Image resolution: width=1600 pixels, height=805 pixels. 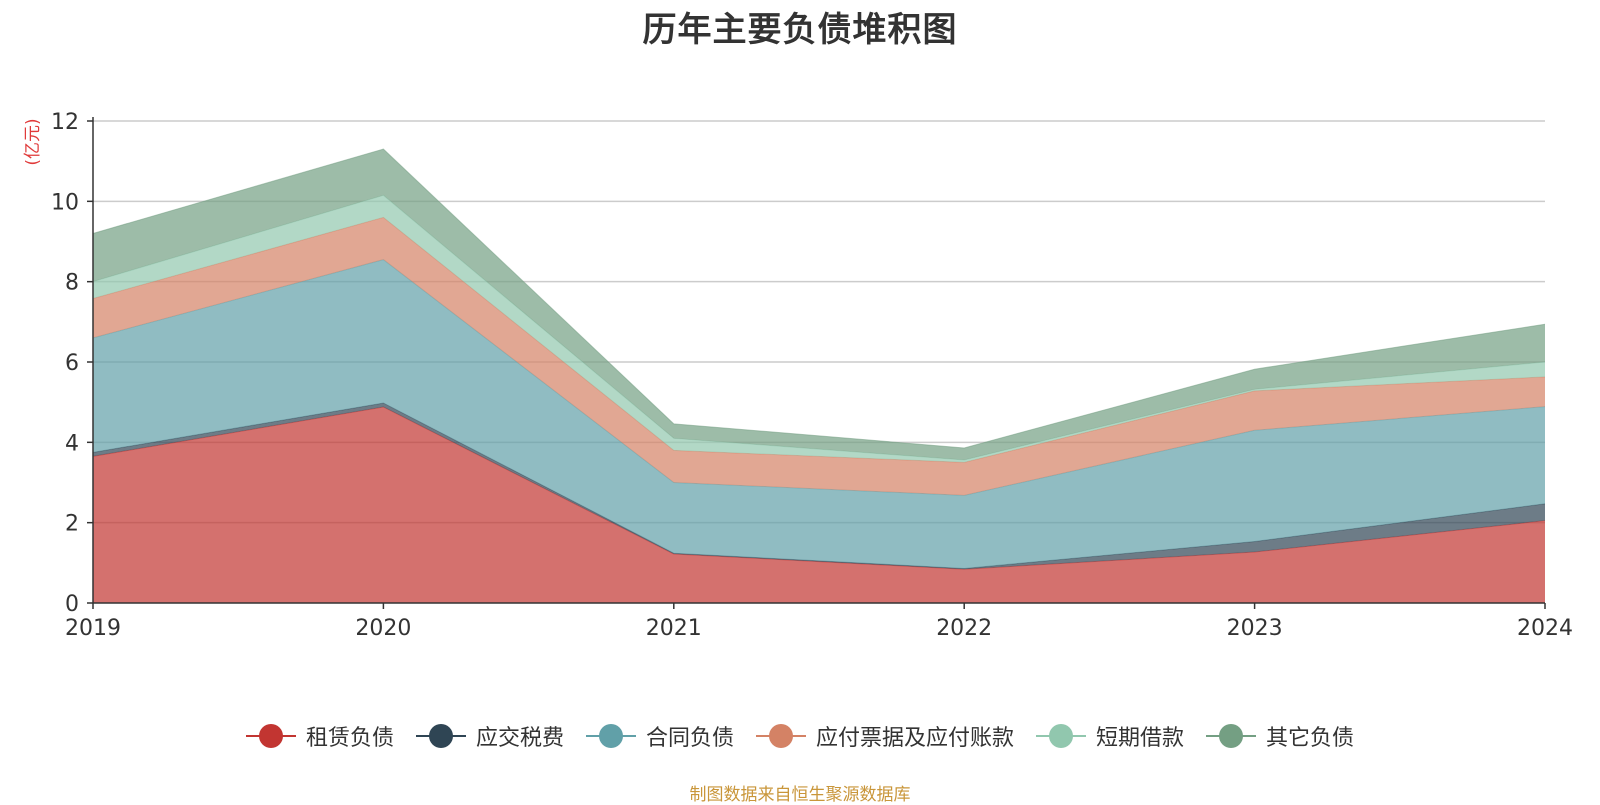 I want to click on x-tick-label: 2019, so click(x=93, y=628).